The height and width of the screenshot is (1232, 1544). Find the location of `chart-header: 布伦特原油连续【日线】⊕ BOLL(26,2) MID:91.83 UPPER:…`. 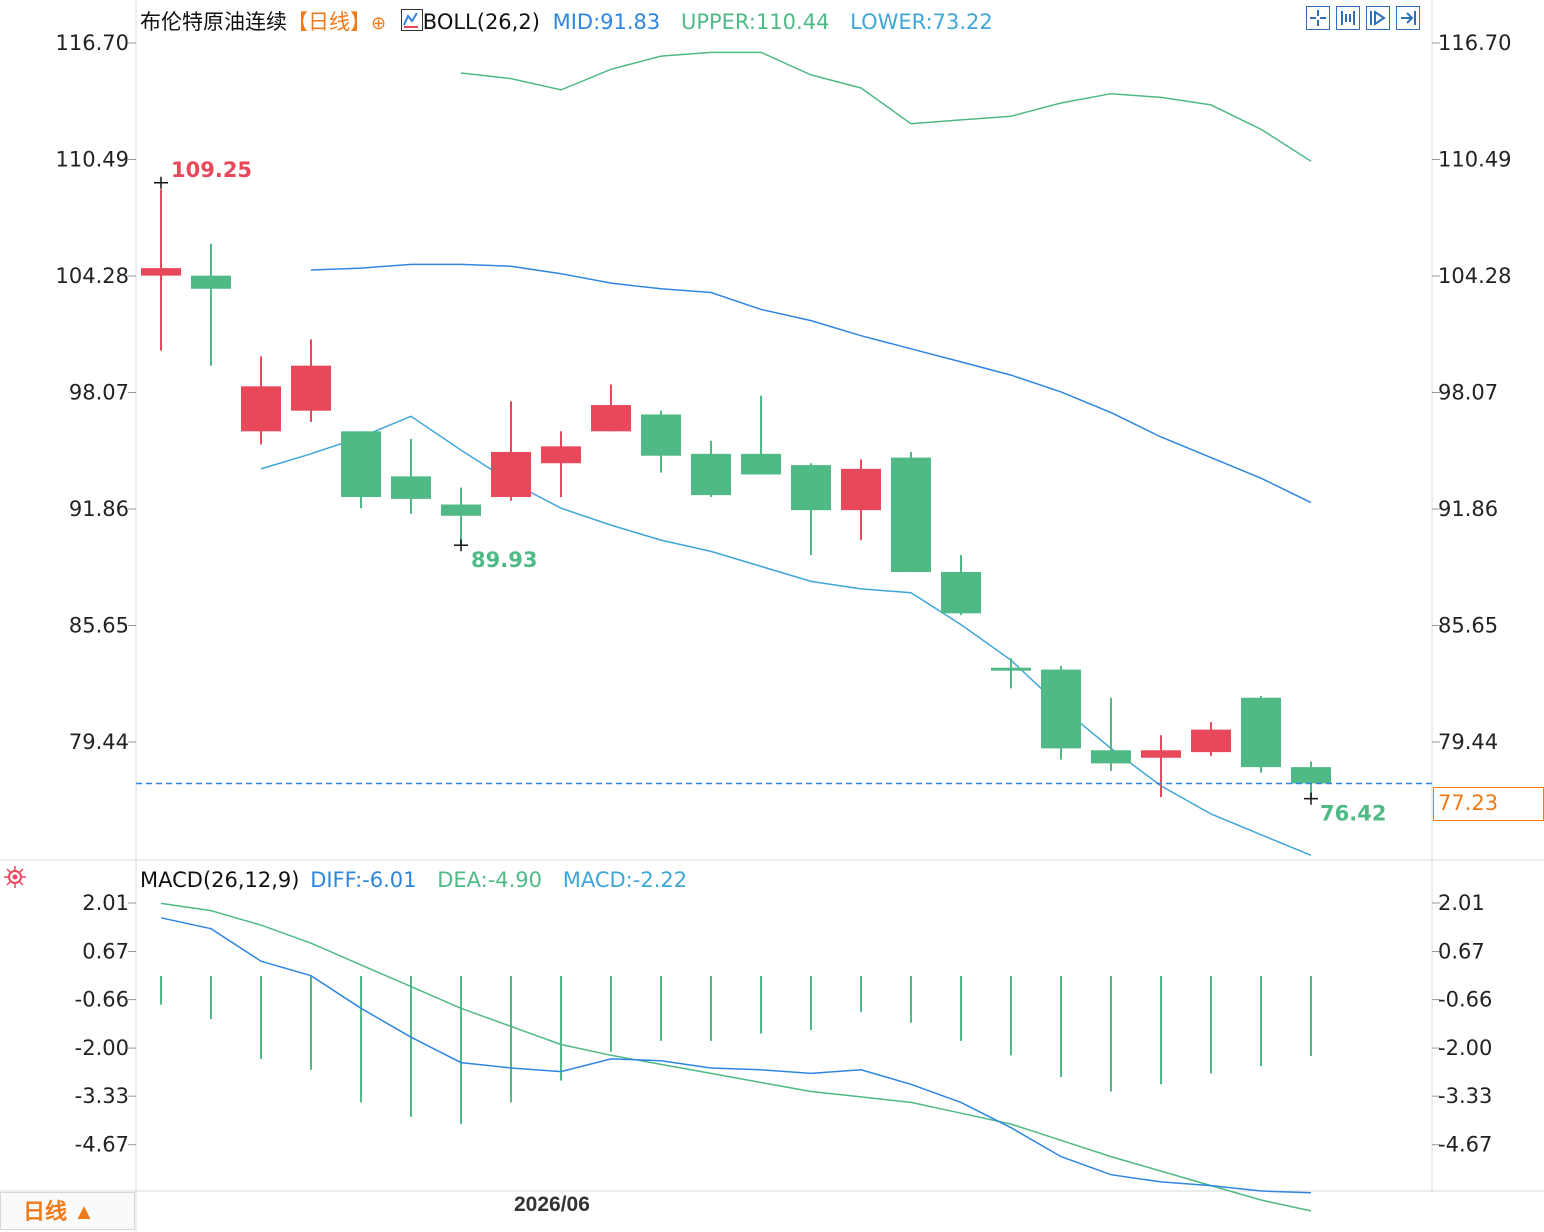

chart-header: 布伦特原油连续【日线】⊕ BOLL(26,2) MID:91.83 UPPER:… is located at coordinates (566, 21).